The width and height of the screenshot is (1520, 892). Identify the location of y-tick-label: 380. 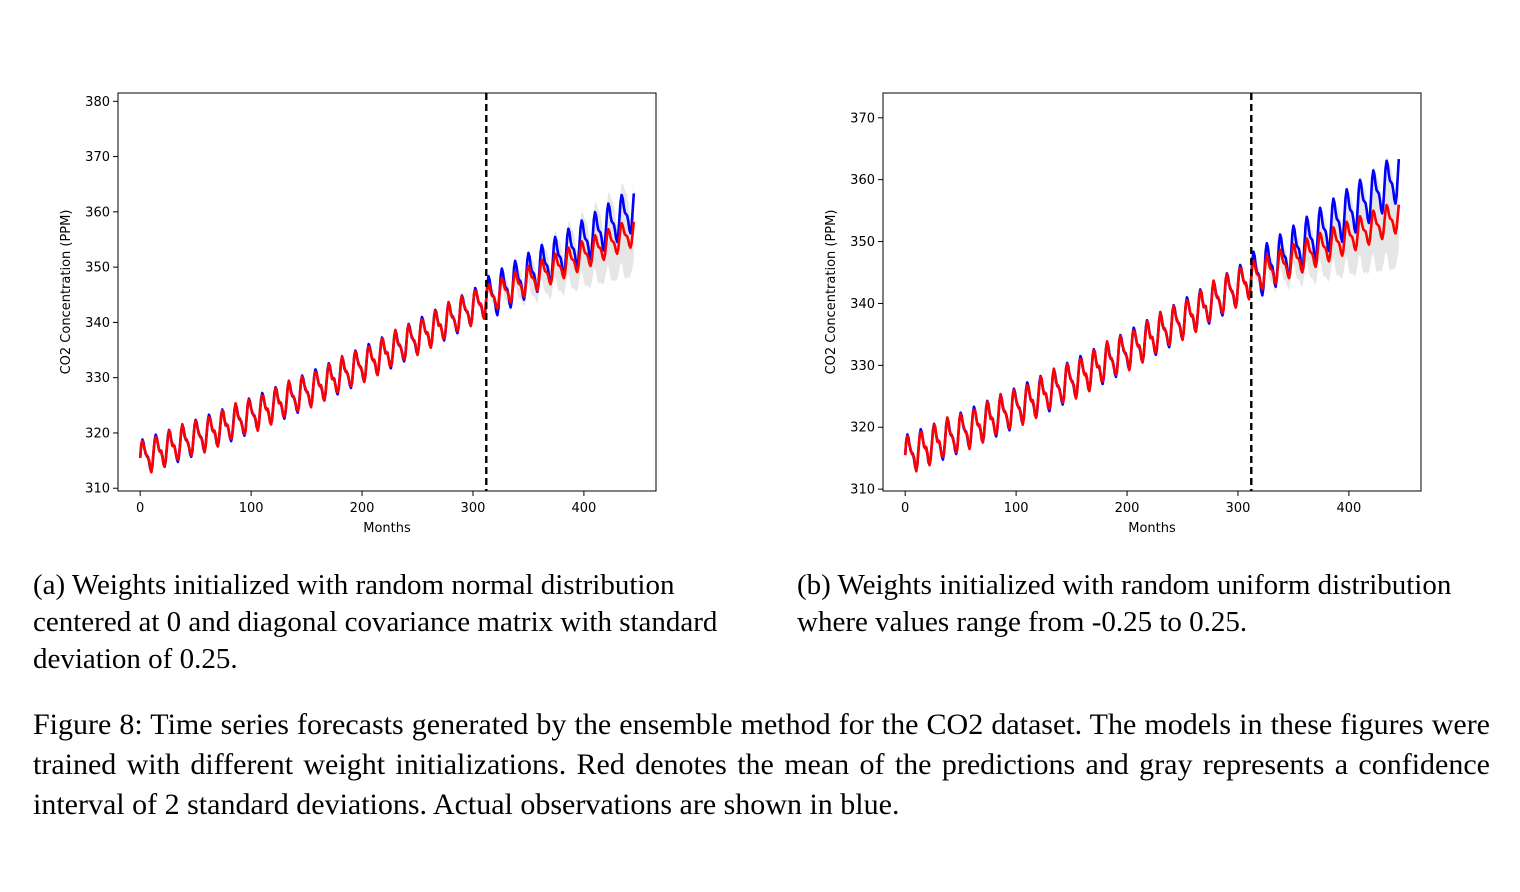
(97, 102).